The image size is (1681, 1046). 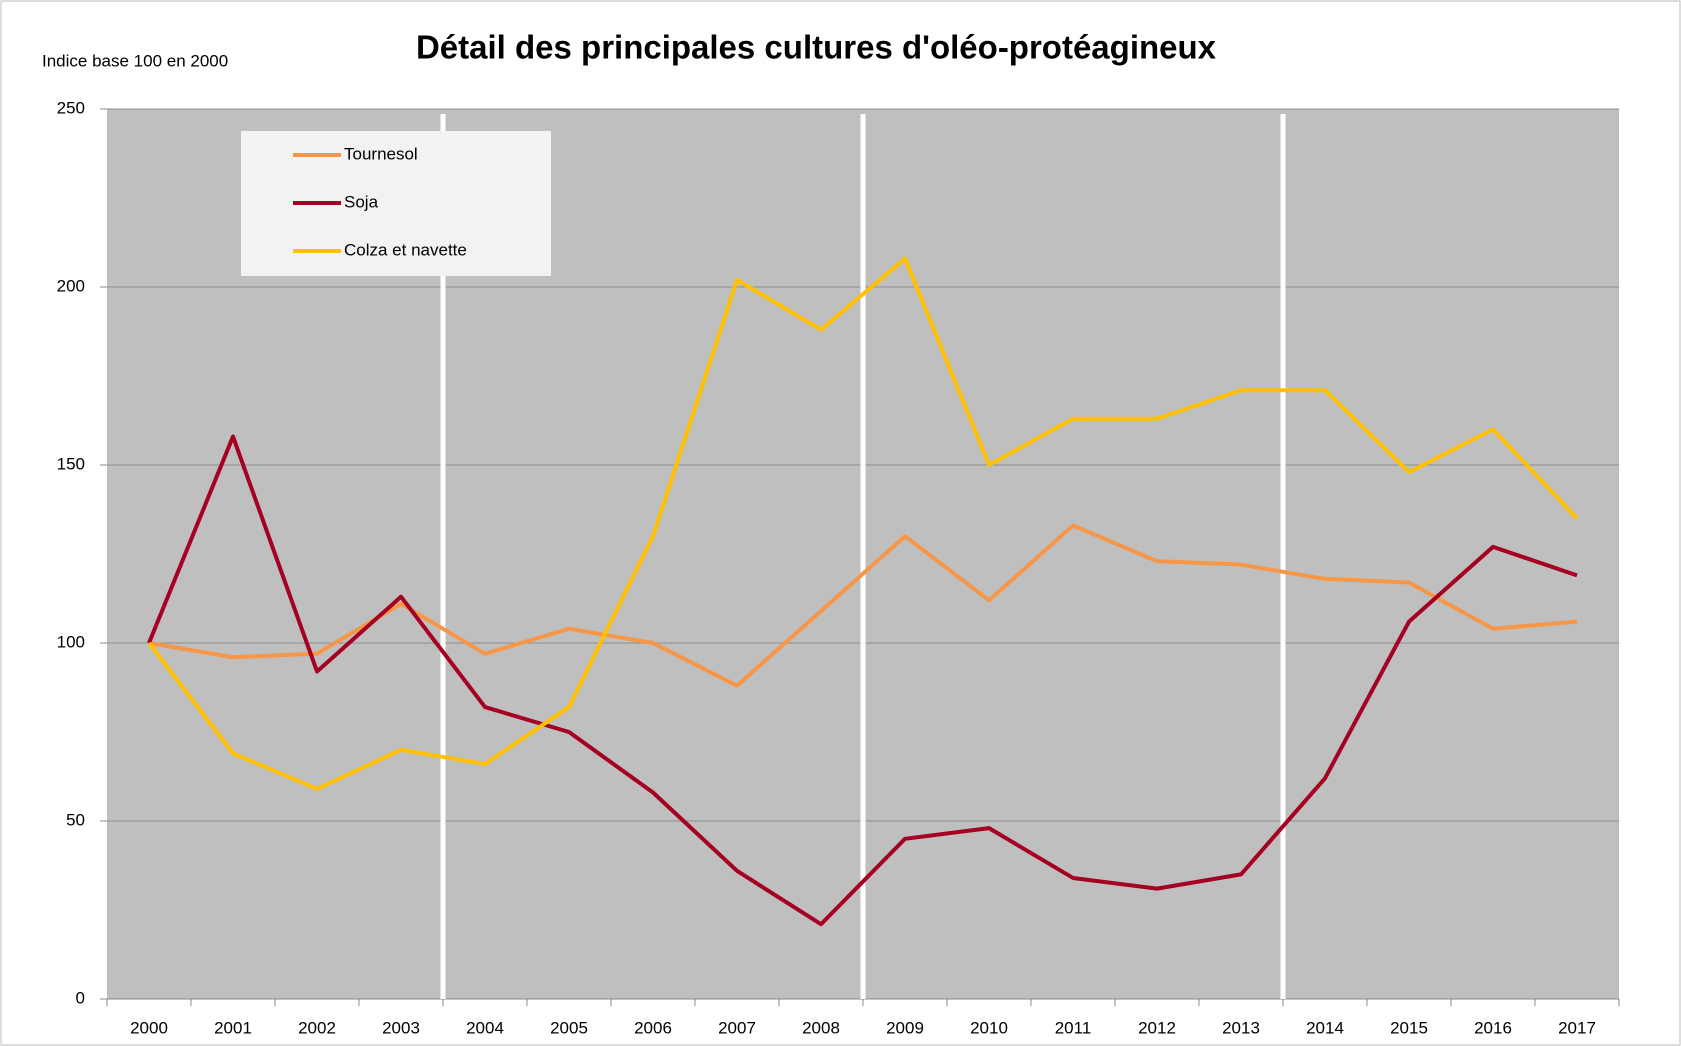 What do you see at coordinates (989, 1027) in the screenshot?
I see `x-tick-label: 2010` at bounding box center [989, 1027].